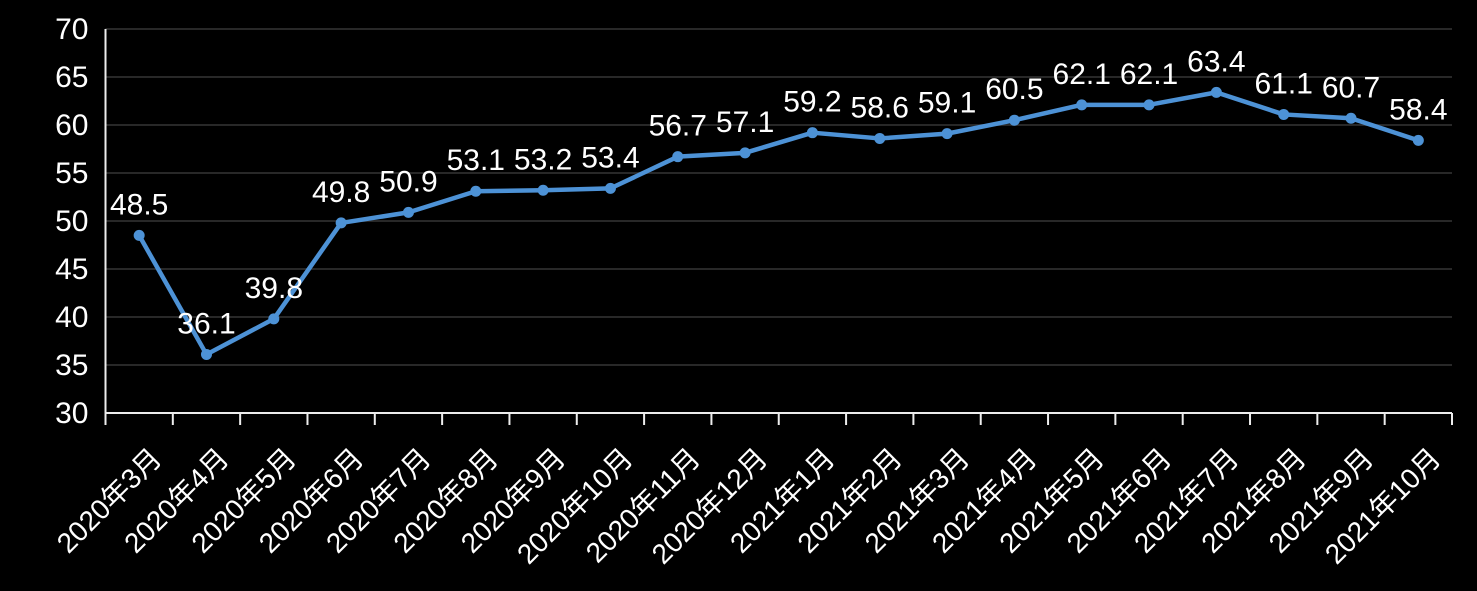 The width and height of the screenshot is (1477, 591). Describe the element at coordinates (71, 125) in the screenshot. I see `y-tick-label-60: 60` at that location.